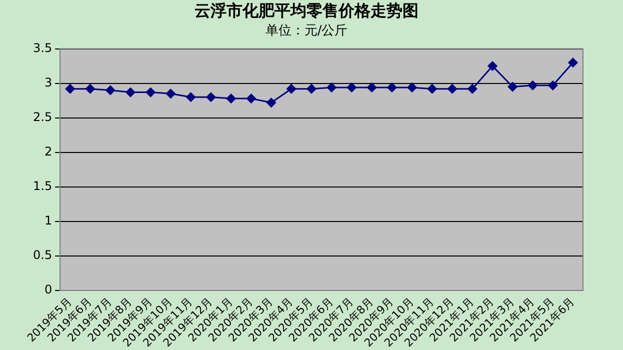 Image resolution: width=623 pixels, height=350 pixels. I want to click on chart-subtitle: 单位：元/公斤, so click(306, 30).